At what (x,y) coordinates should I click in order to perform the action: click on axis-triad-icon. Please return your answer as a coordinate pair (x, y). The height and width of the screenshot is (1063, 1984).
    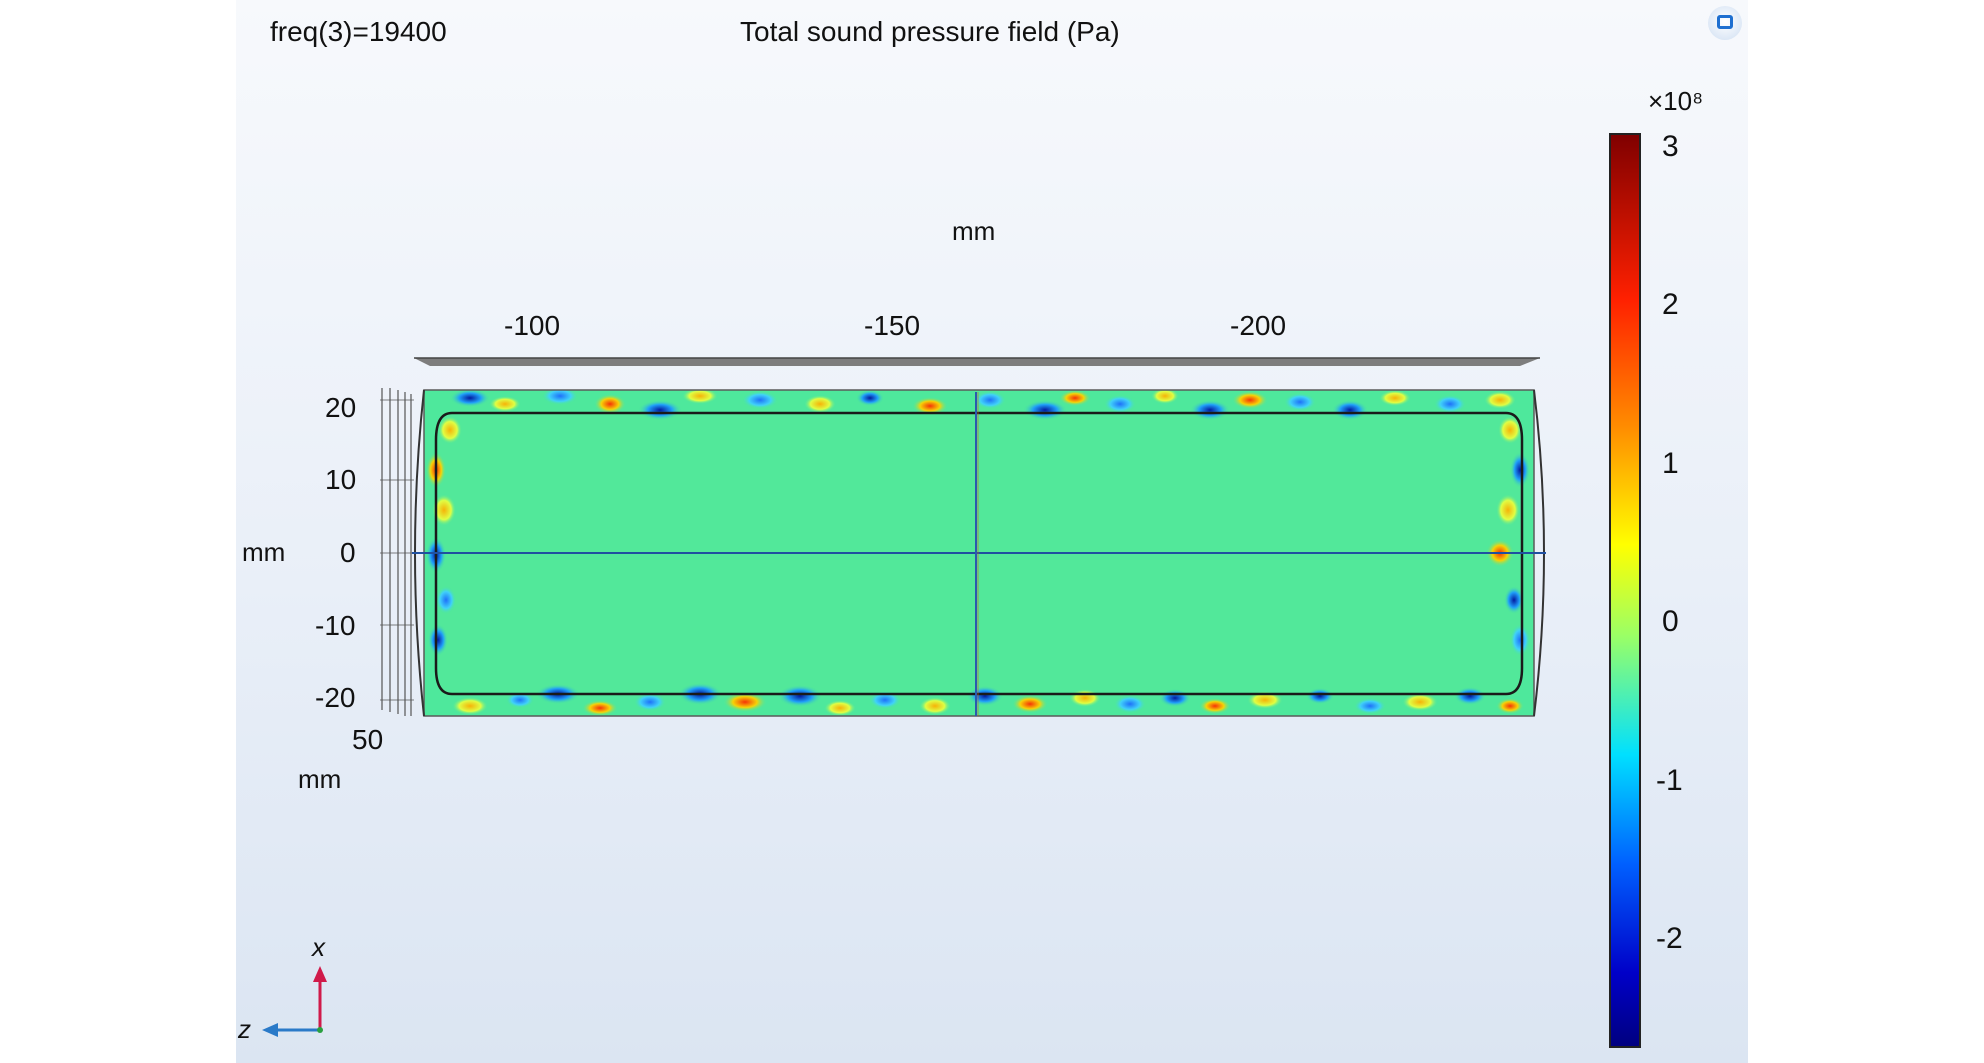
    Looking at the image, I should click on (294, 1001).